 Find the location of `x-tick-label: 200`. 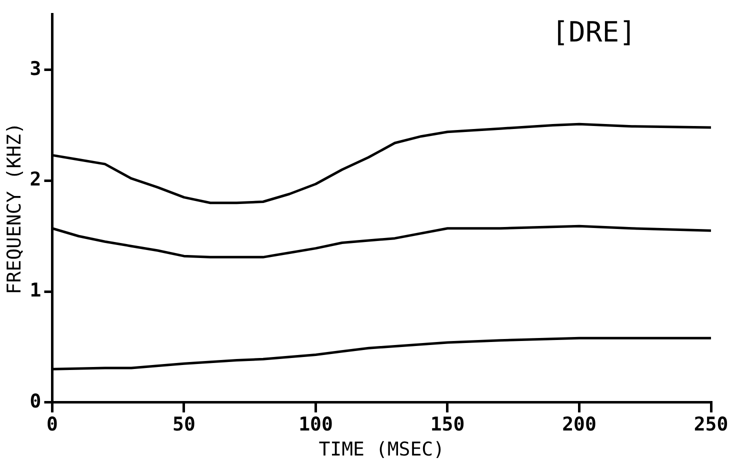

x-tick-label: 200 is located at coordinates (579, 425).